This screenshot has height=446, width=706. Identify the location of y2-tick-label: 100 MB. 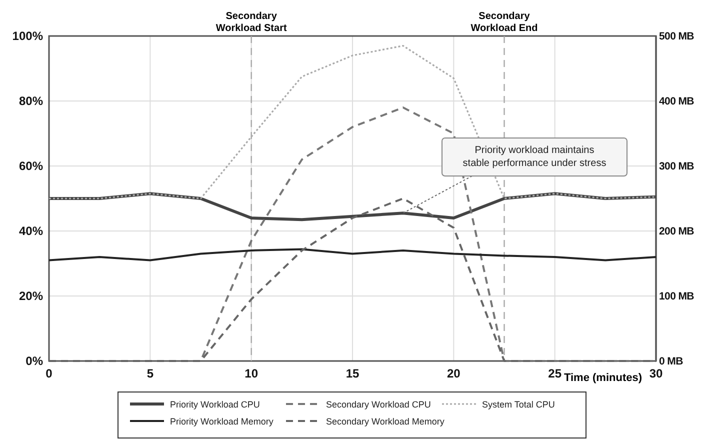
(677, 296).